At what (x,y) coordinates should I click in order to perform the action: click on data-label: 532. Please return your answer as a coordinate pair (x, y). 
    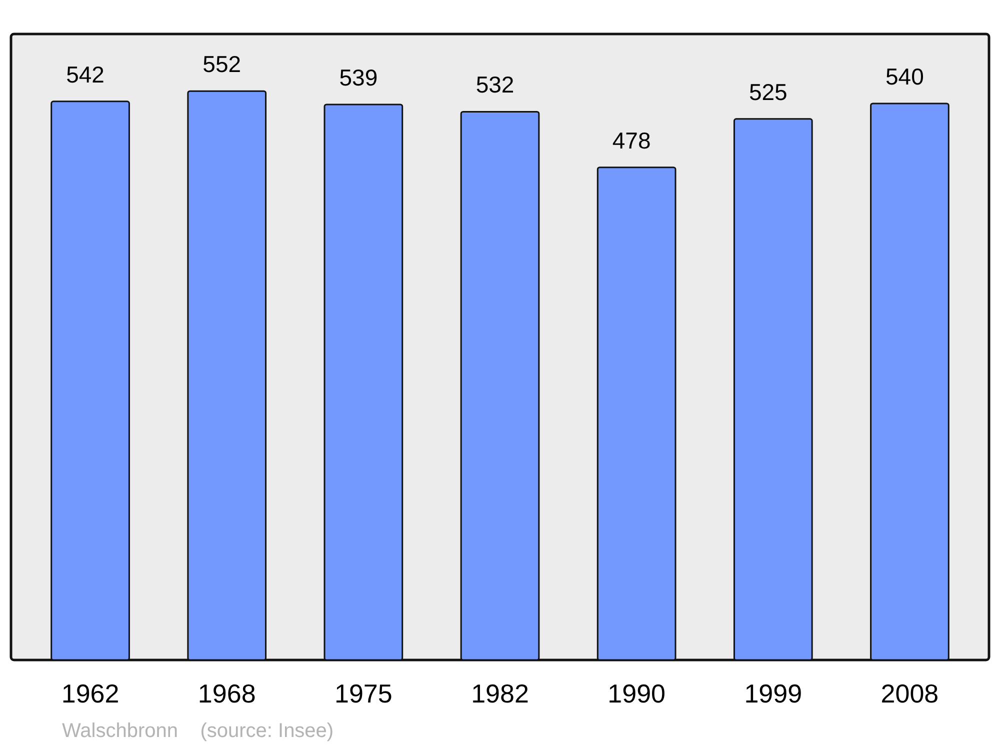
    Looking at the image, I should click on (495, 85).